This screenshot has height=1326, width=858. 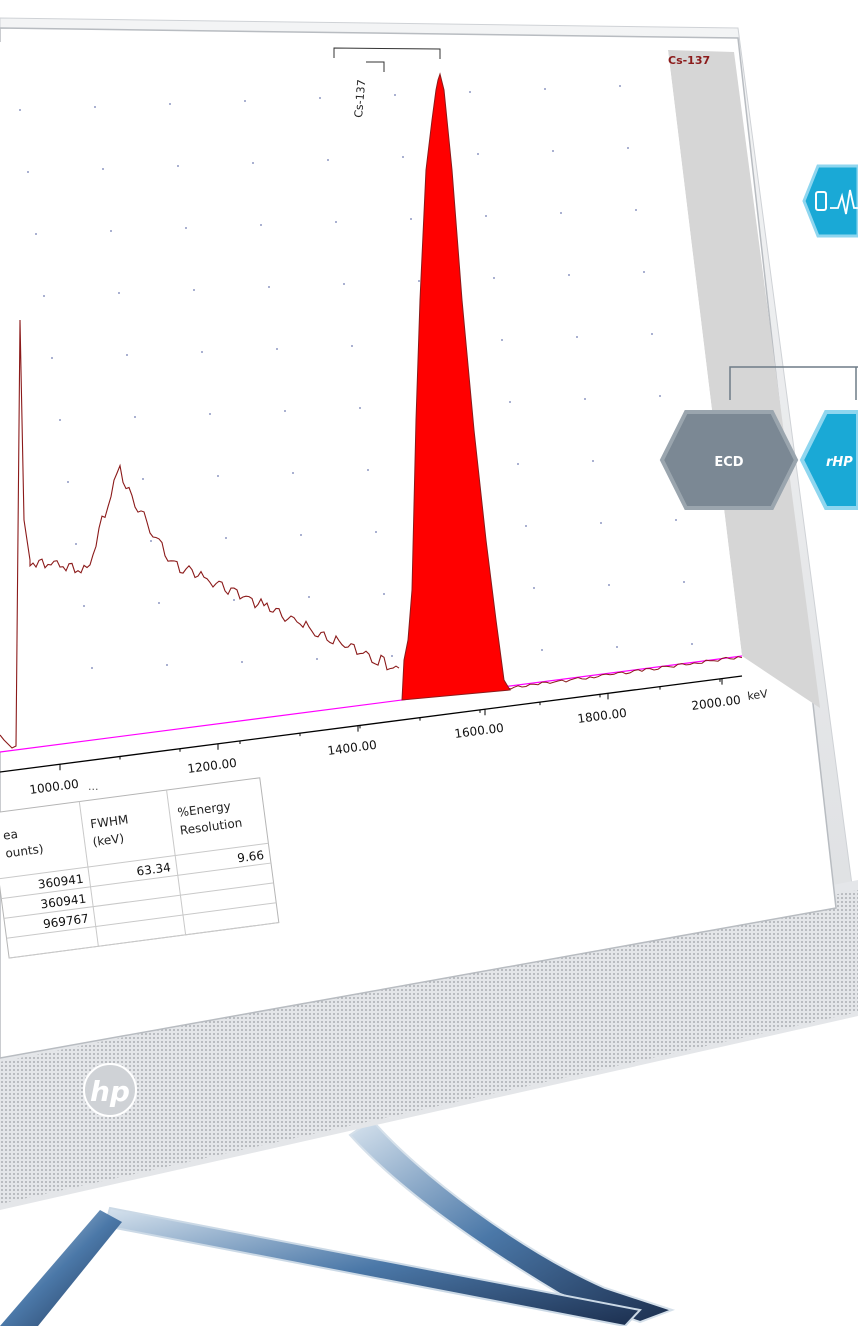 What do you see at coordinates (830, 201) in the screenshot?
I see `app-hex-icon` at bounding box center [830, 201].